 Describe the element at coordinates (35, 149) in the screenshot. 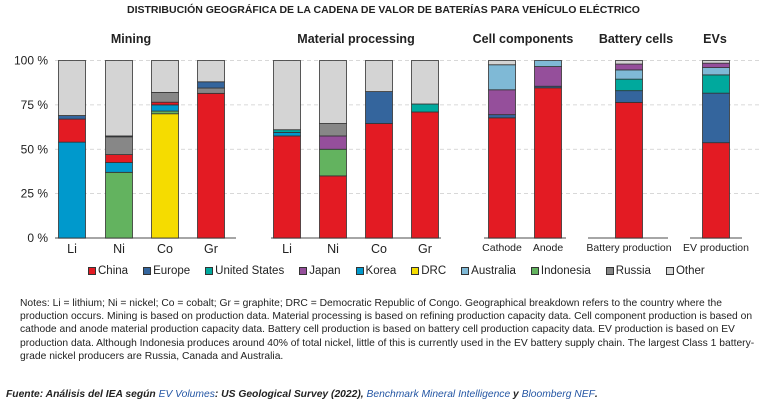

I see `y-tick-label: 50 %` at that location.